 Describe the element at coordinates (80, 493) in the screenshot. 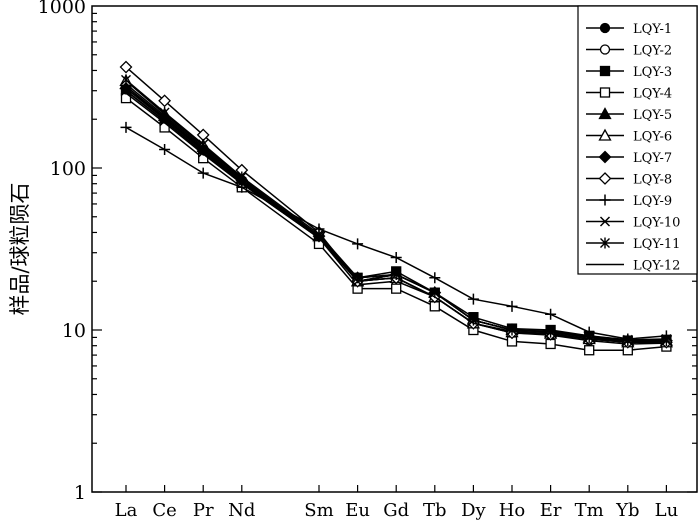

I see `y-tick-label: 1` at that location.